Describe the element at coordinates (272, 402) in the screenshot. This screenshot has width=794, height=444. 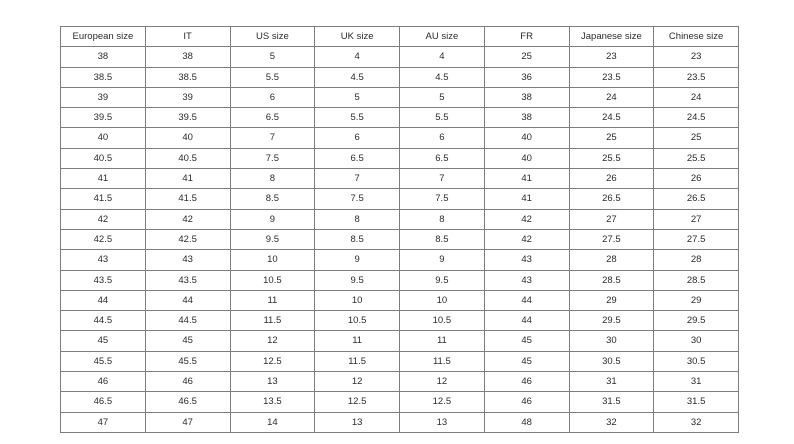
I see `cell-us-size: 13.5` at that location.